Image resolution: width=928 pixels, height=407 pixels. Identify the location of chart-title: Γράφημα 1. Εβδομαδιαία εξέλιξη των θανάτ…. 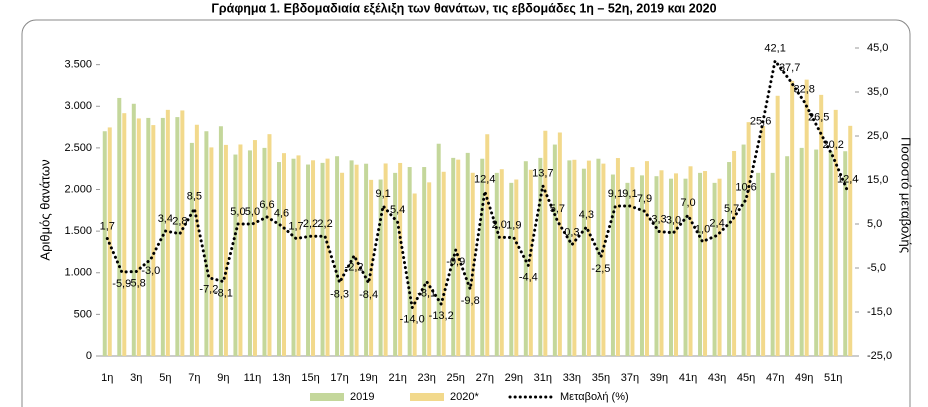
(463, 8).